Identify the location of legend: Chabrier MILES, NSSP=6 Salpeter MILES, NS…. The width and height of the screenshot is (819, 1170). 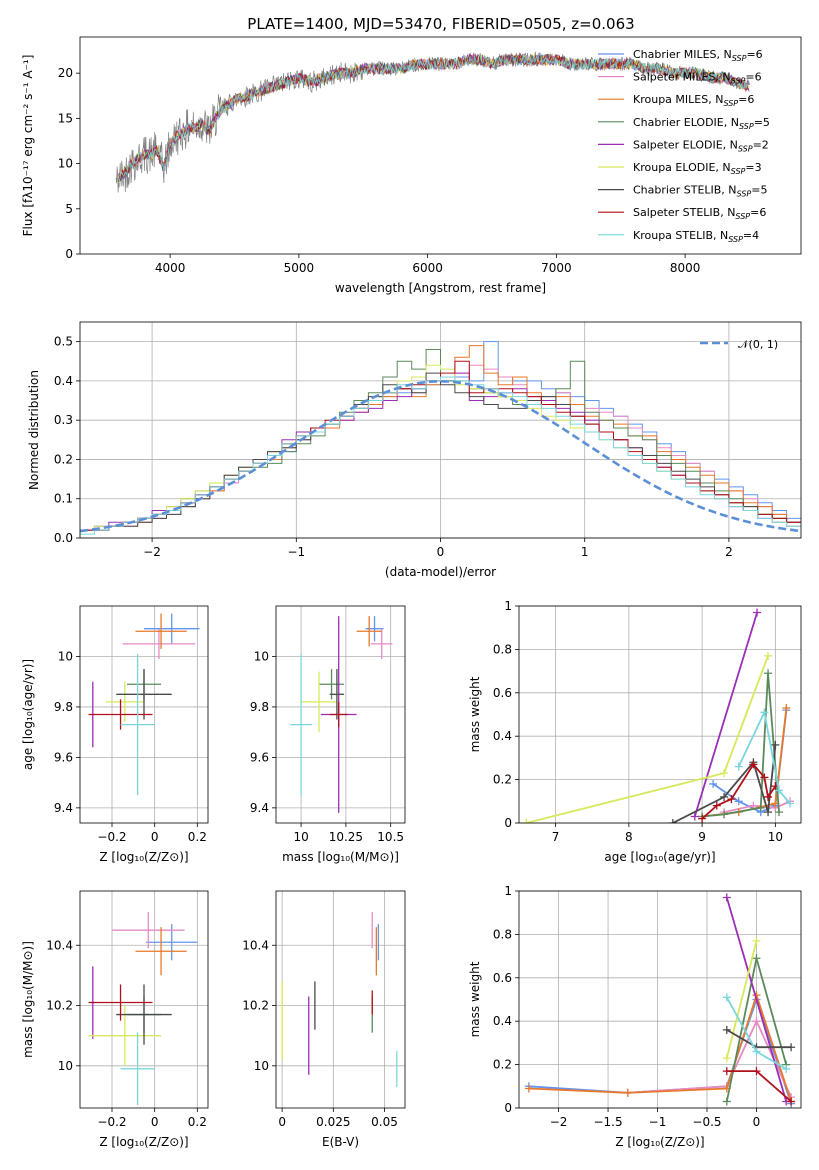
(684, 146).